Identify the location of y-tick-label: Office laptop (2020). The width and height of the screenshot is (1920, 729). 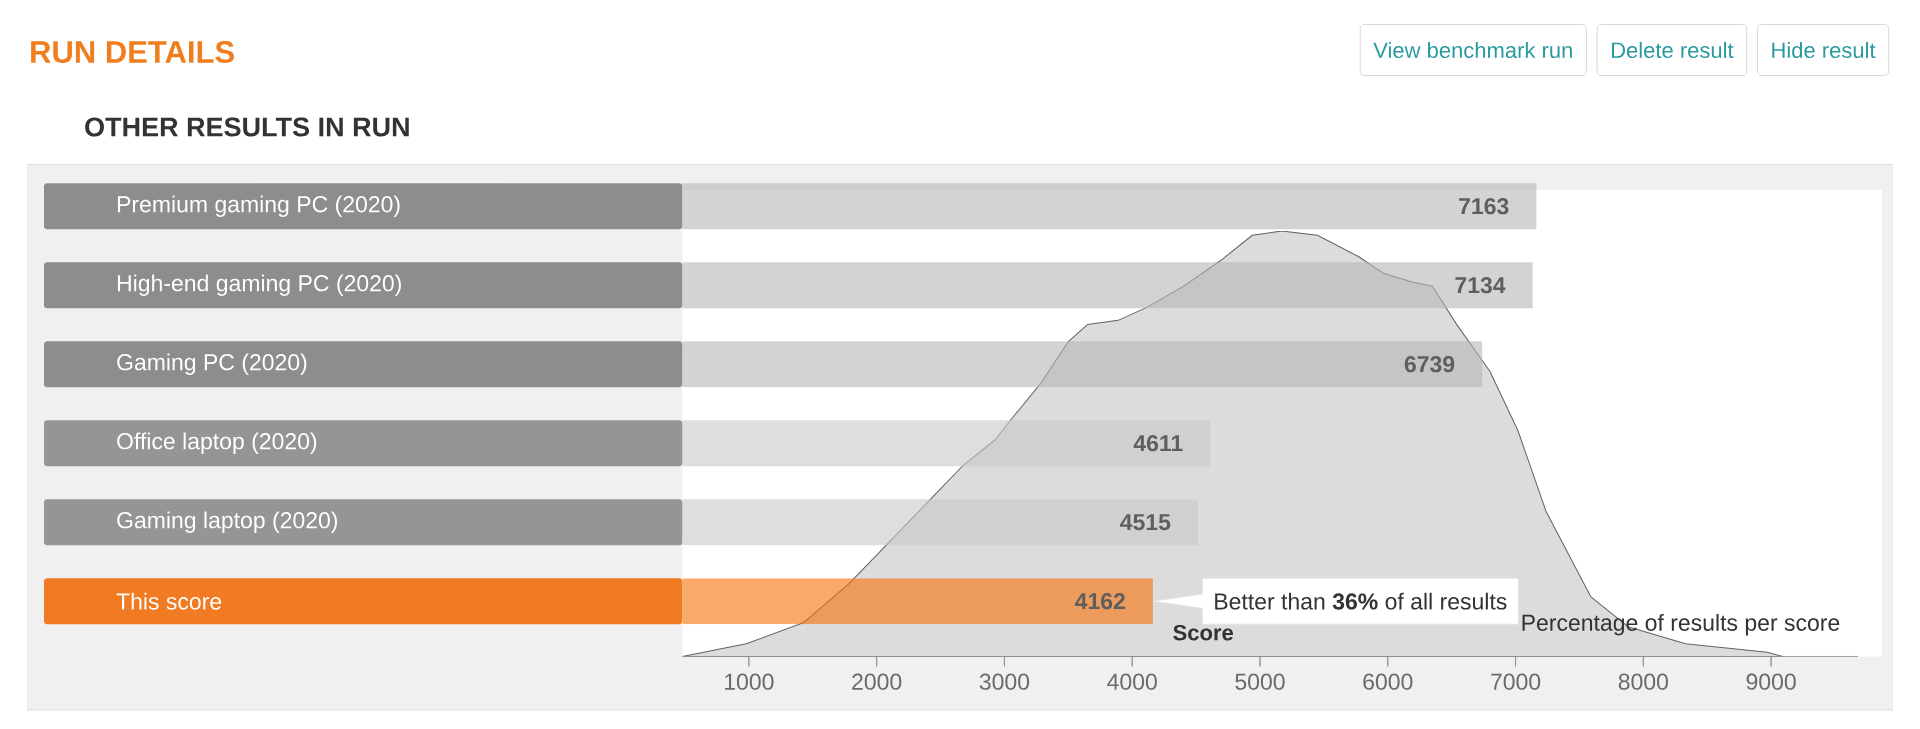
(217, 443).